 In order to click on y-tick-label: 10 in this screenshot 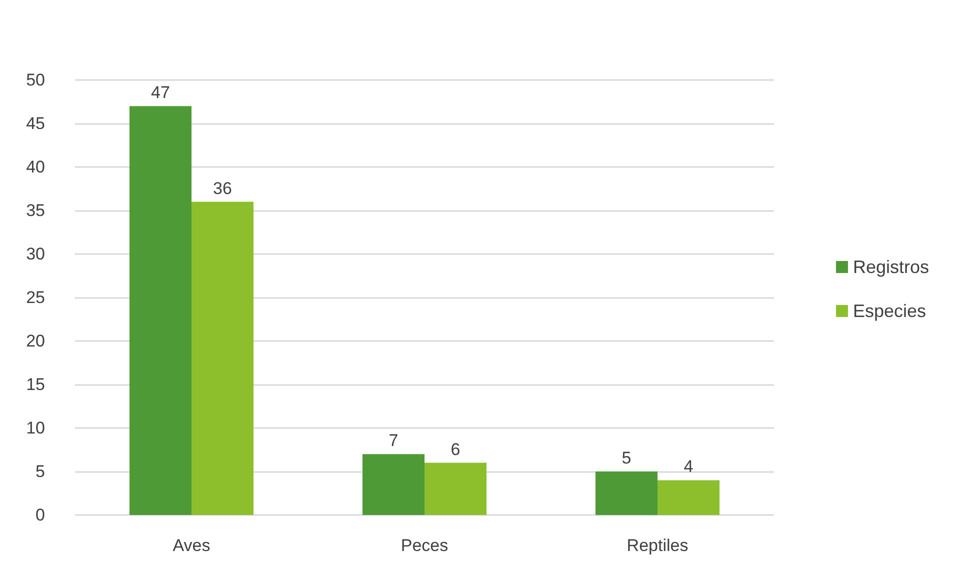, I will do `click(35, 428)`.